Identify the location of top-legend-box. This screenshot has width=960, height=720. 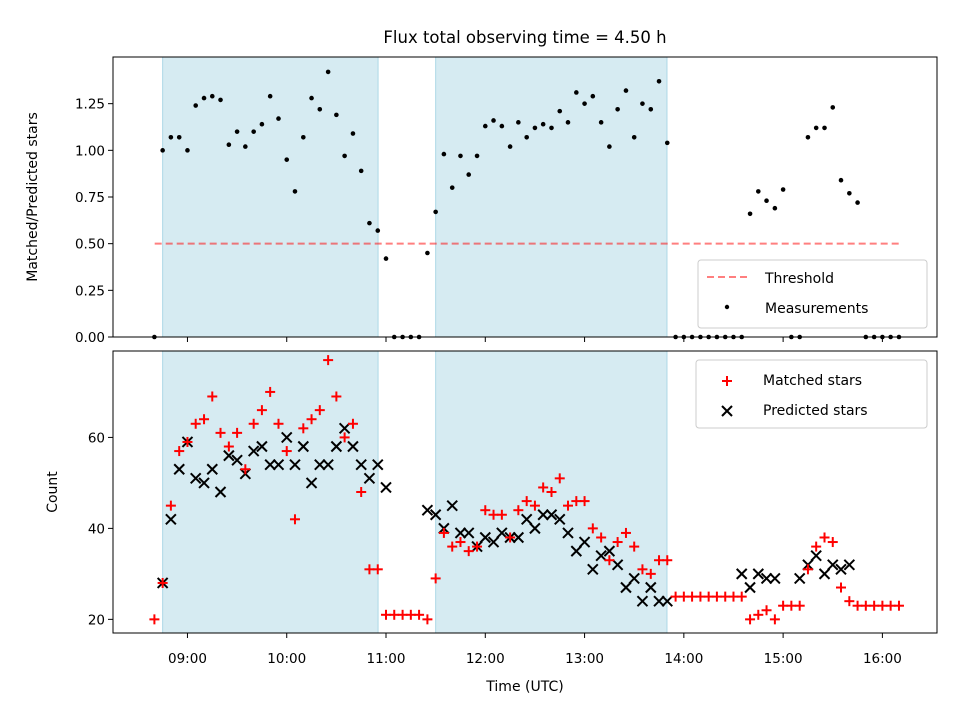
(812, 294).